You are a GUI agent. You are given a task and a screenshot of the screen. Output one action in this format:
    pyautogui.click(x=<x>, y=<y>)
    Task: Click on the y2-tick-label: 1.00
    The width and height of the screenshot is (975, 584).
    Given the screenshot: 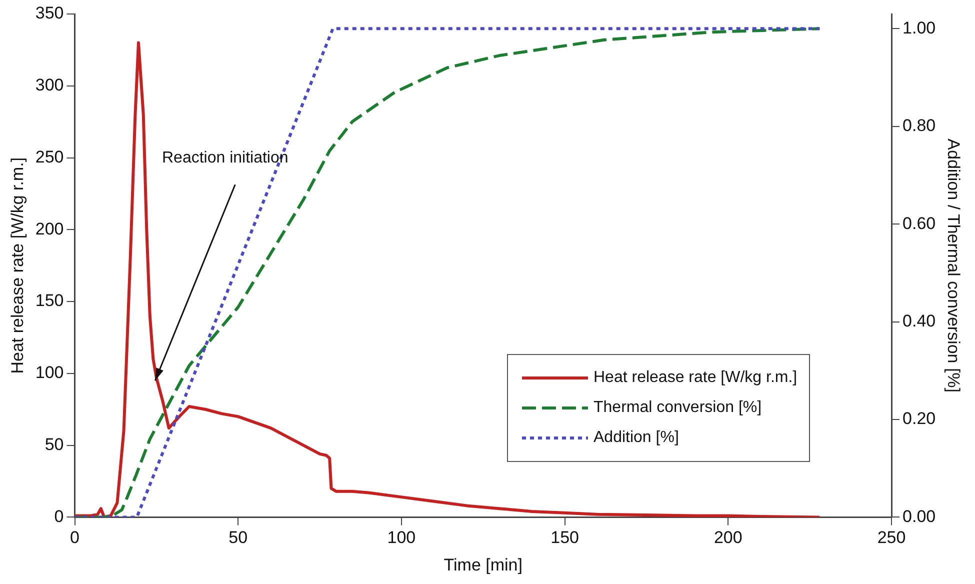 What is the action you would take?
    pyautogui.click(x=919, y=28)
    